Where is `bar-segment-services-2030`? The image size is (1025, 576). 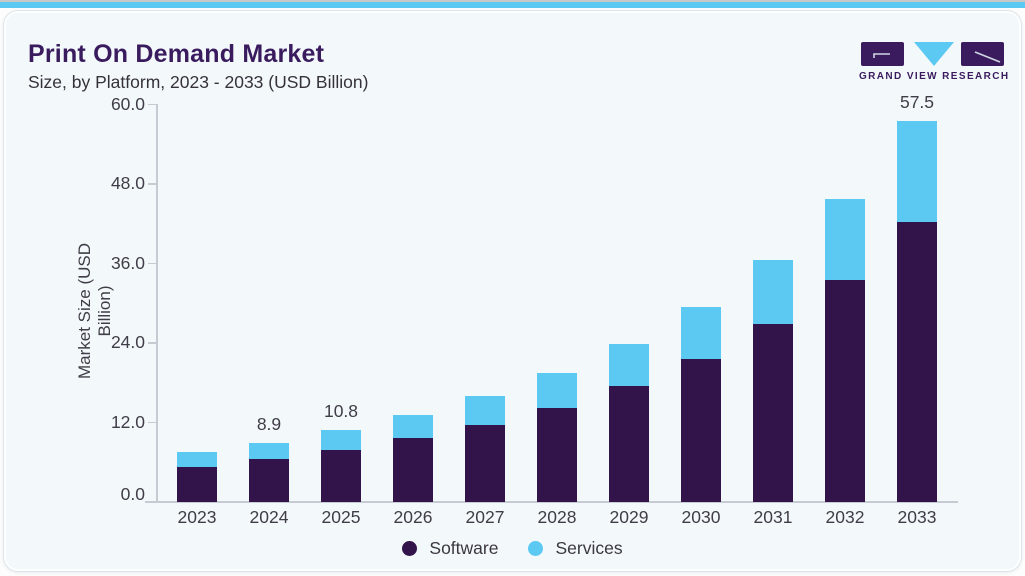
bar-segment-services-2030 is located at coordinates (701, 332).